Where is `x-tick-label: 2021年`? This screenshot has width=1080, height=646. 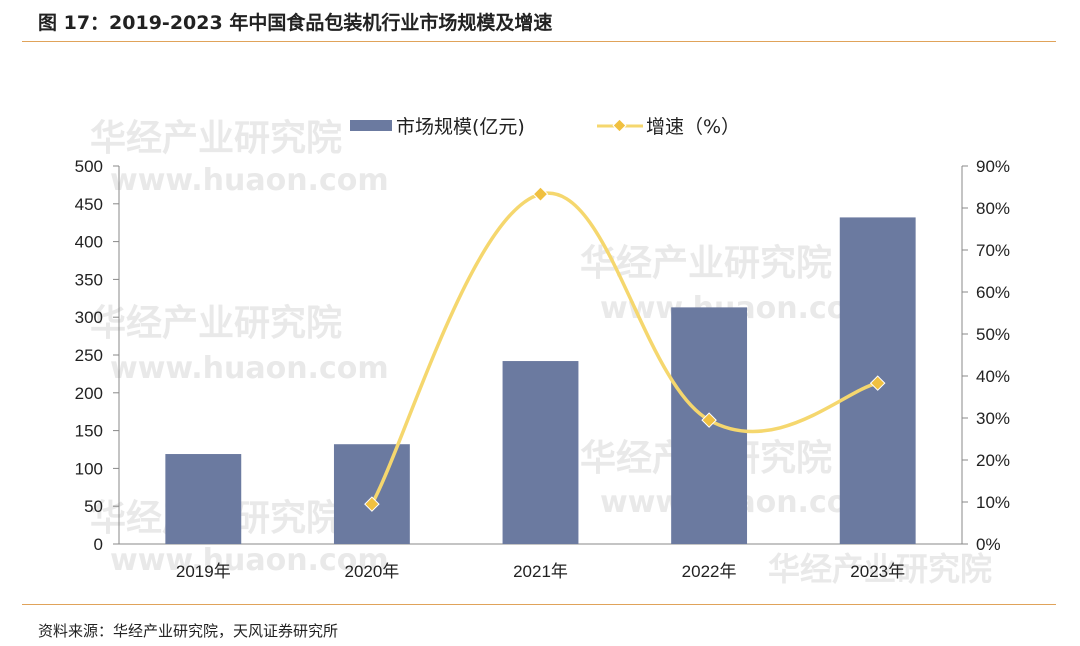 x-tick-label: 2021年 is located at coordinates (540, 571).